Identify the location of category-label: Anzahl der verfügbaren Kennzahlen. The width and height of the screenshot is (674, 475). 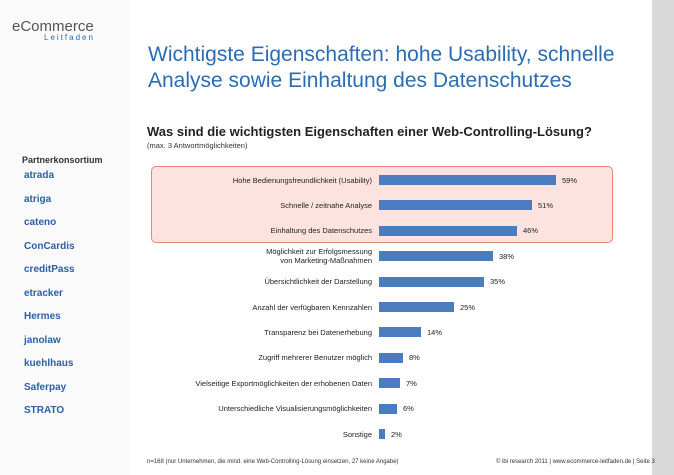
(312, 307).